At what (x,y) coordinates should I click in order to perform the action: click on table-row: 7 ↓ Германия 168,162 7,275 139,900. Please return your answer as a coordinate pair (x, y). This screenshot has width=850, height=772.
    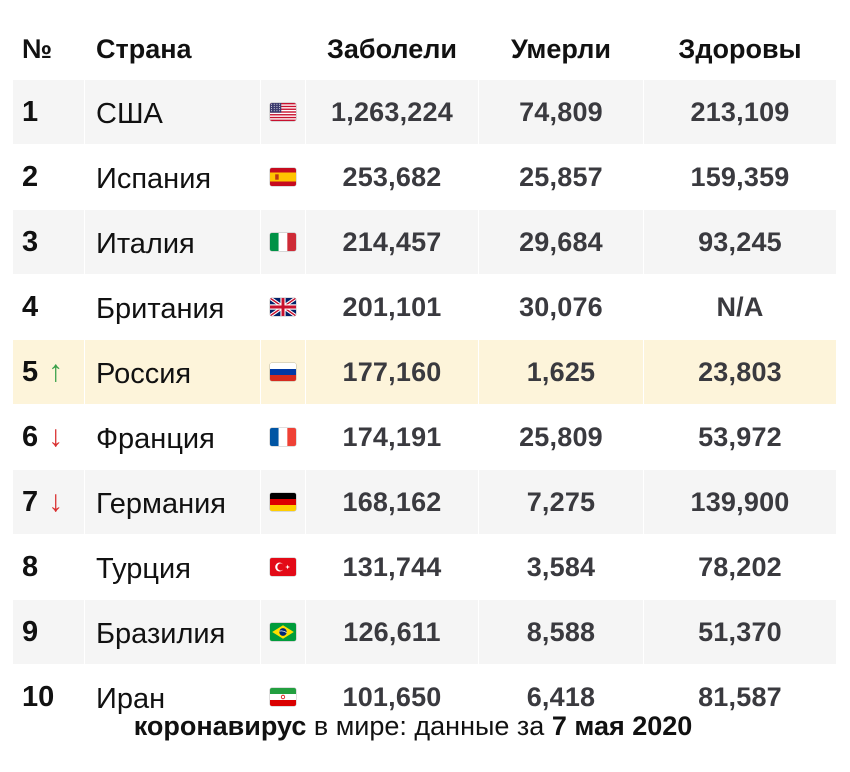
    Looking at the image, I should click on (425, 502).